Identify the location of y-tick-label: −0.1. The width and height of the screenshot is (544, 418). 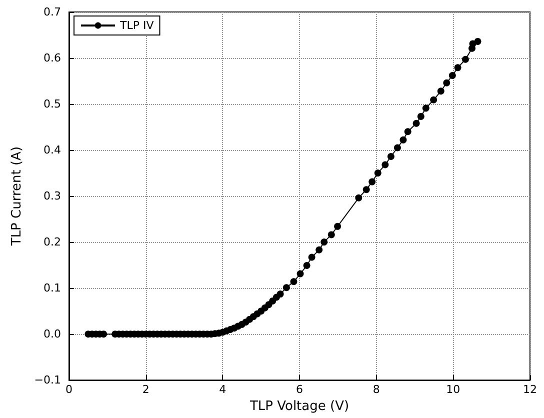
(47, 380).